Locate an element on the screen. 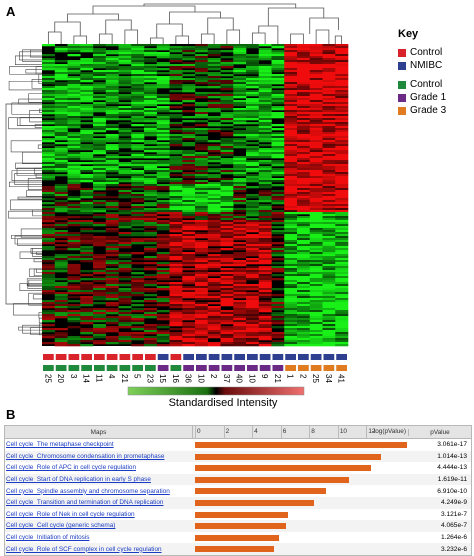 The height and width of the screenshot is (556, 474). sample-number: 37 is located at coordinates (226, 378).